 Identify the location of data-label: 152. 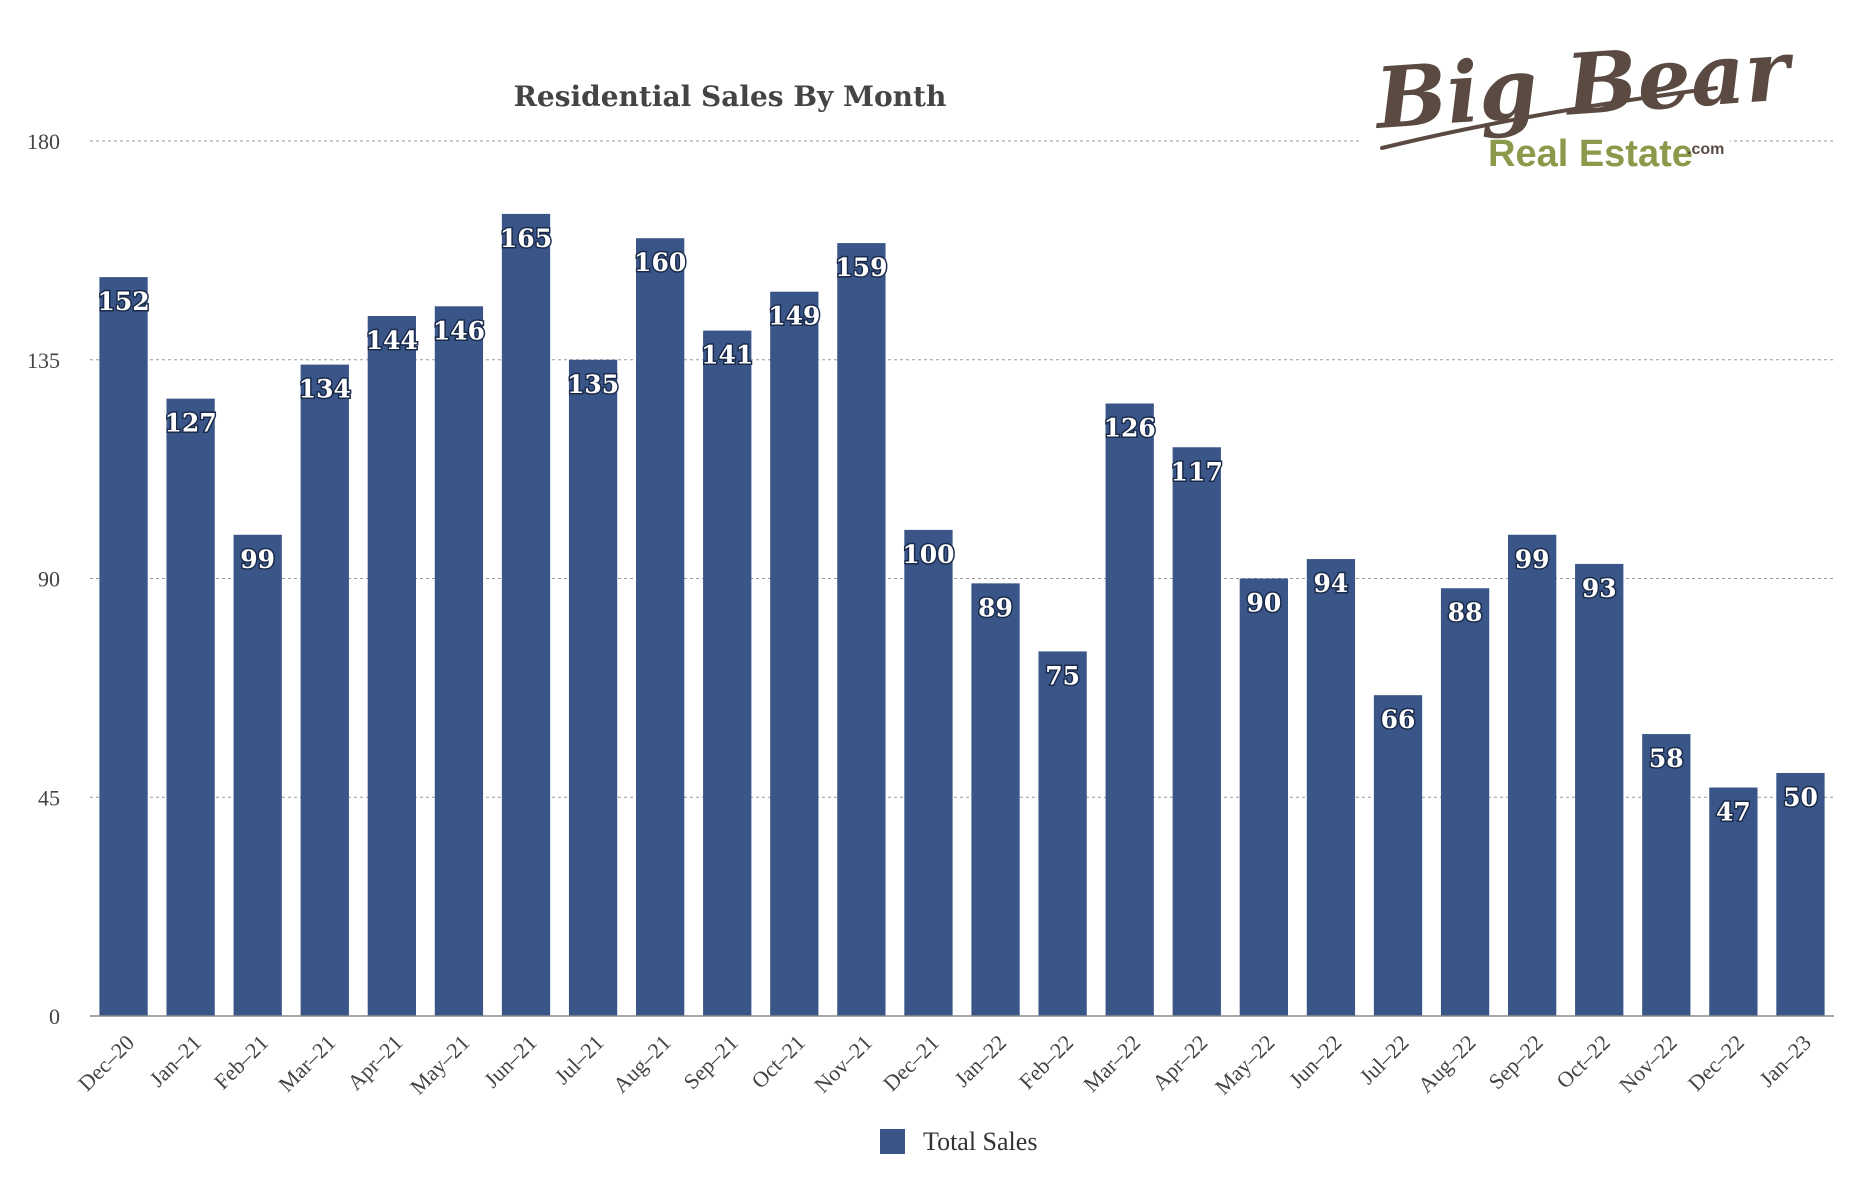
(123, 301).